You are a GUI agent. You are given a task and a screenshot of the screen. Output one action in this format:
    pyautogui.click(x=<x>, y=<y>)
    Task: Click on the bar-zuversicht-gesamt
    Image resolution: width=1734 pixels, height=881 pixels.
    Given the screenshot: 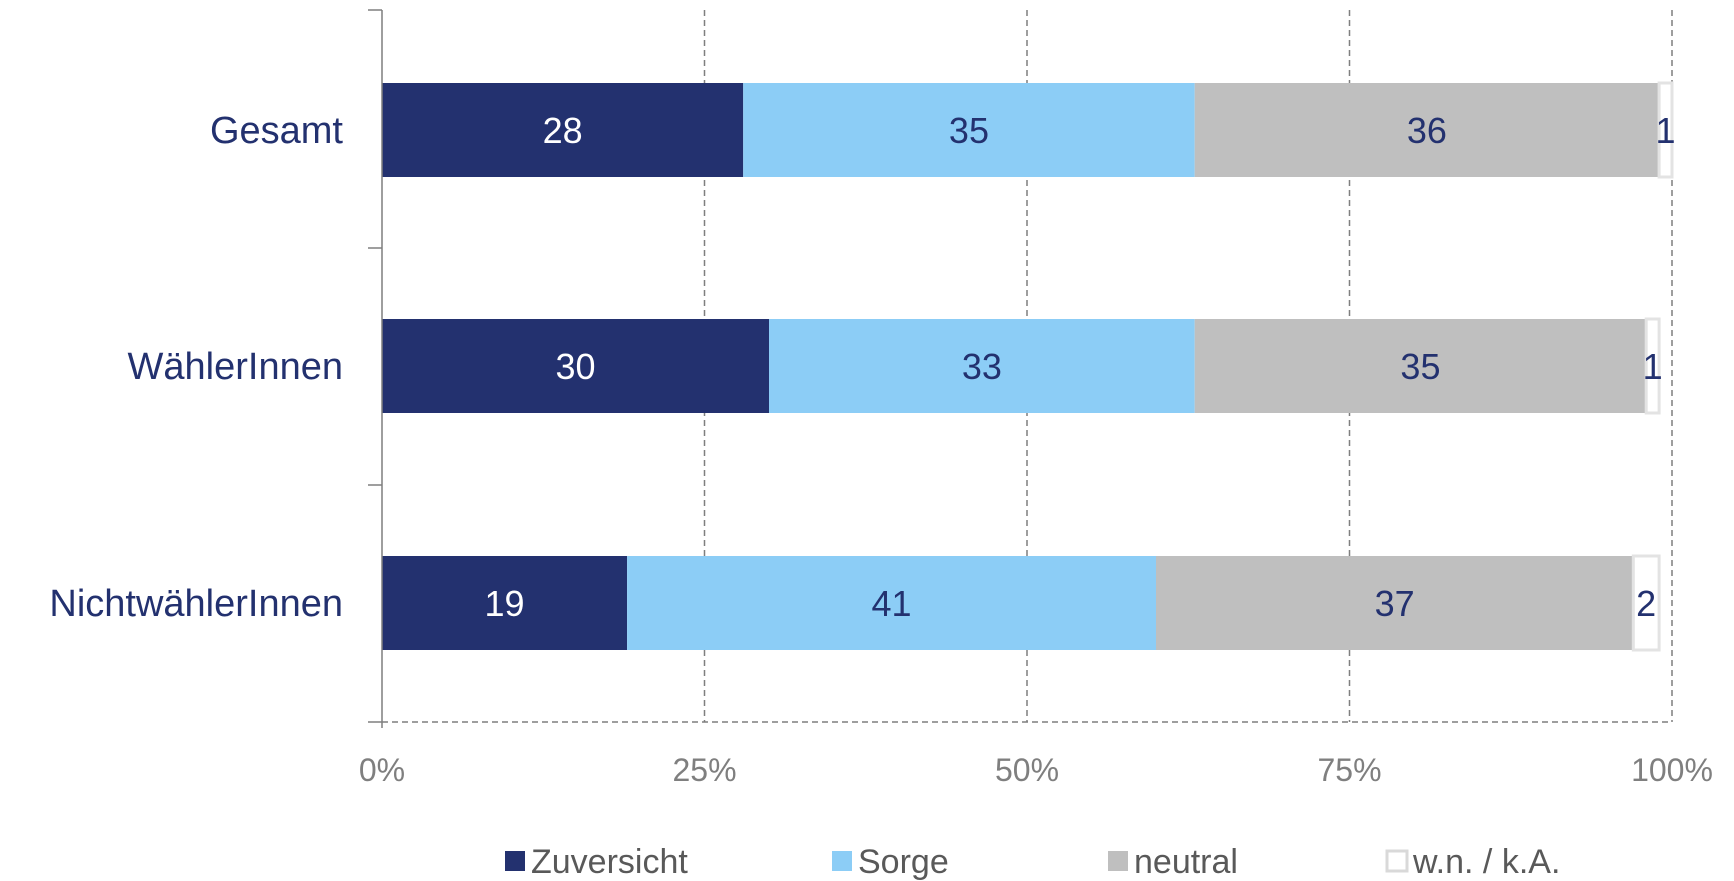 What is the action you would take?
    pyautogui.click(x=563, y=130)
    